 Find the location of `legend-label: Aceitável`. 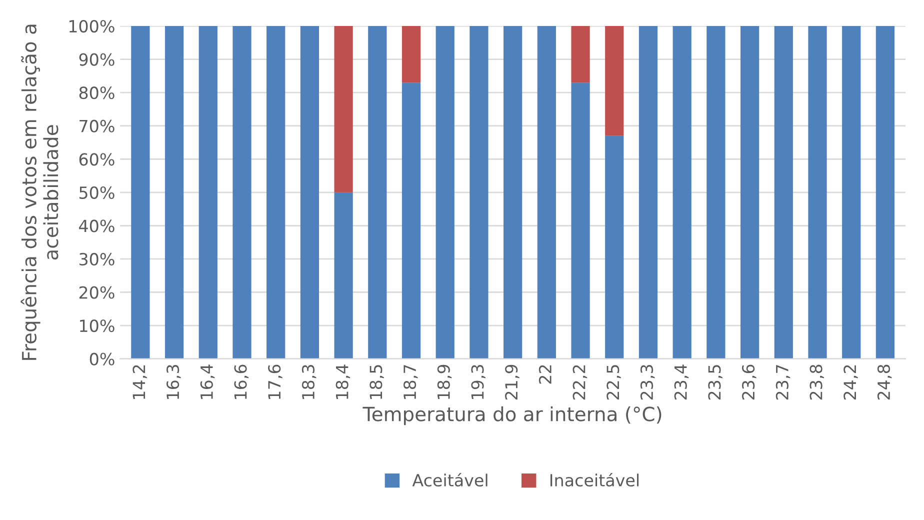

legend-label: Aceitável is located at coordinates (450, 479).